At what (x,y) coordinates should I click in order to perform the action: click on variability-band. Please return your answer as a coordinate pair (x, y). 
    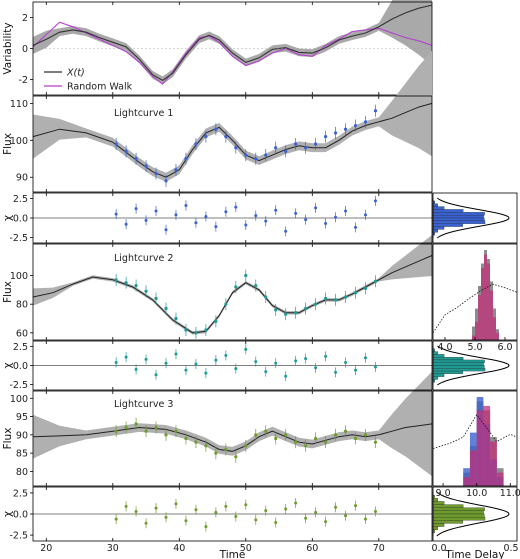
    Looking at the image, I should click on (232, 42).